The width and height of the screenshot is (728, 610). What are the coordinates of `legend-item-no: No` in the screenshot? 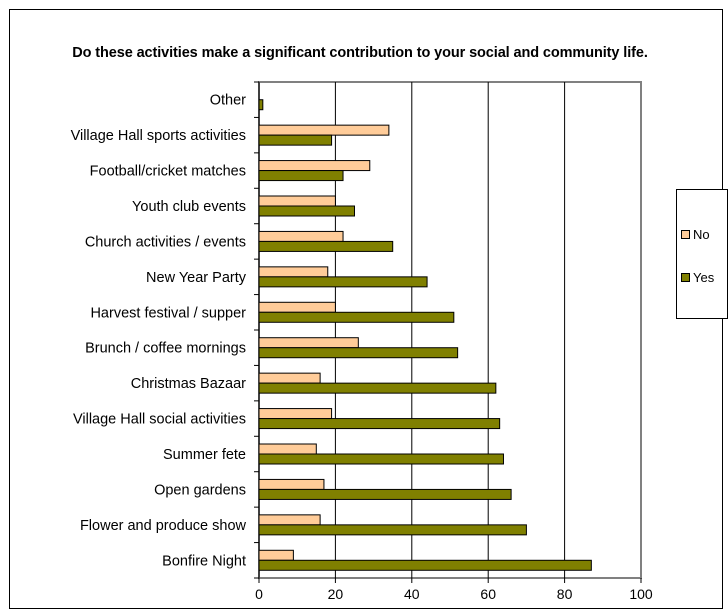 It's located at (695, 234).